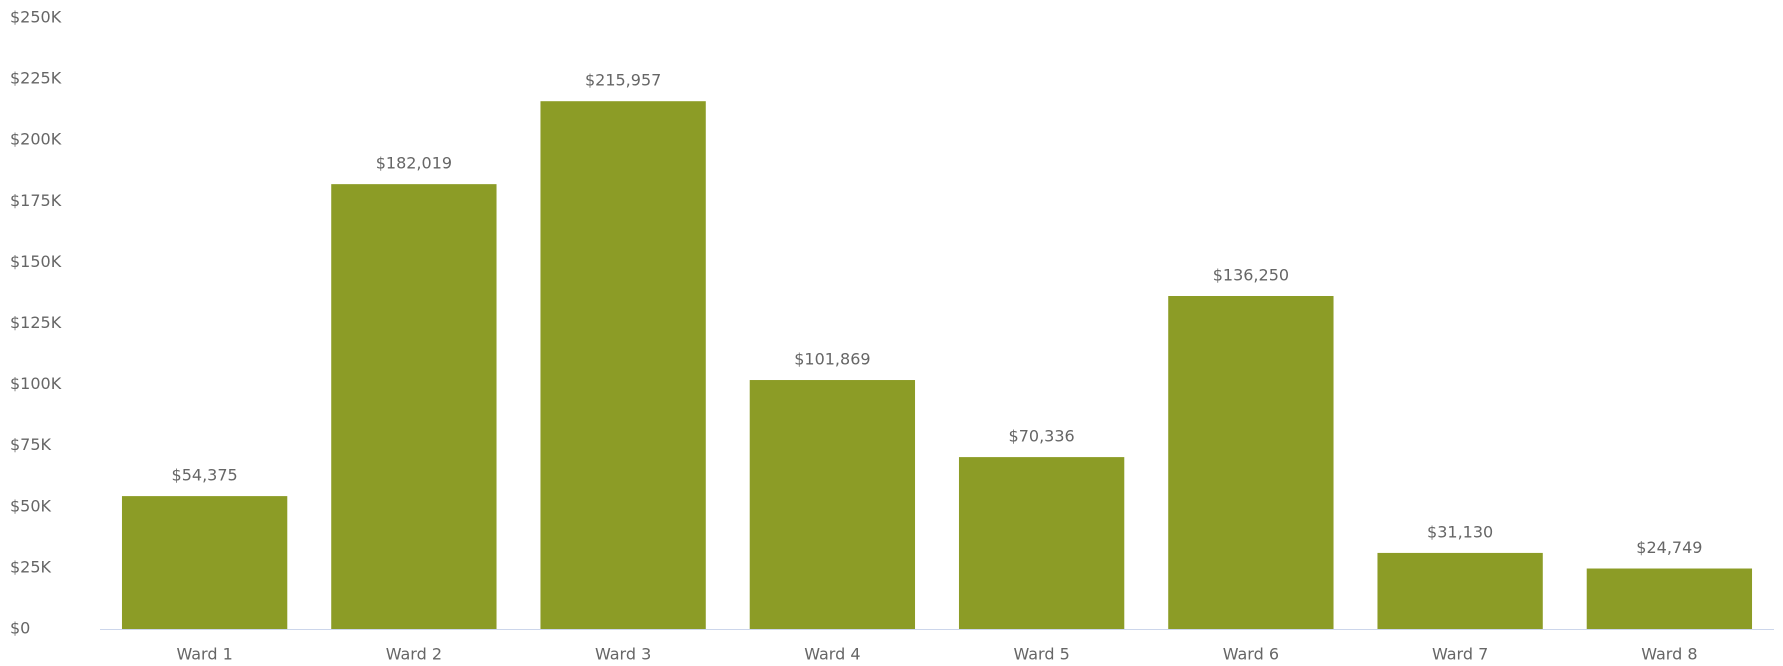 The image size is (1783, 666). What do you see at coordinates (31, 505) in the screenshot?
I see `y-tick-label: $50K` at bounding box center [31, 505].